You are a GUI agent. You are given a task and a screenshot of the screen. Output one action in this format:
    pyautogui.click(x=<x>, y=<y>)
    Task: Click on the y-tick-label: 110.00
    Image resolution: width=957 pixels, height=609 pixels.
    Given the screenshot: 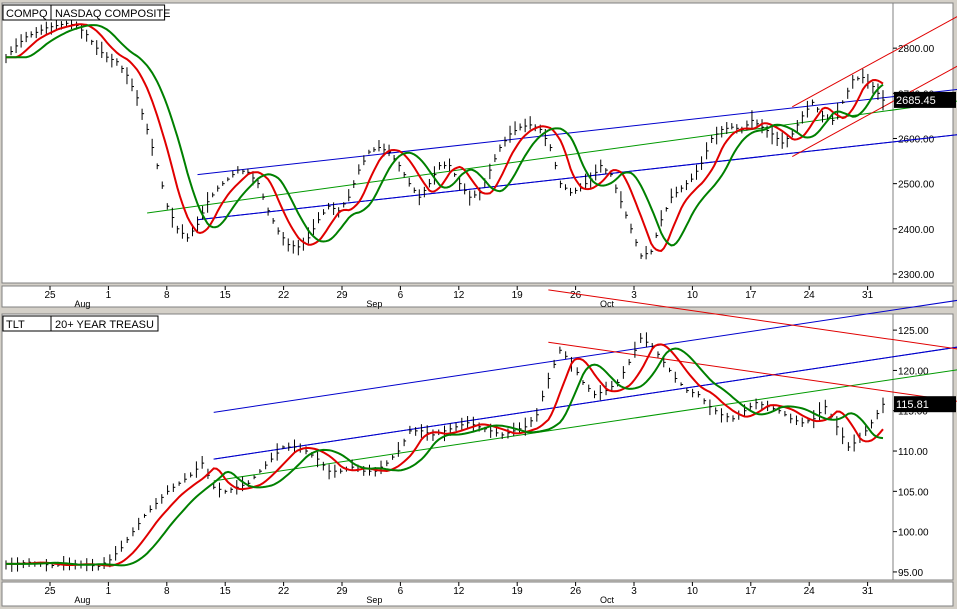 What is the action you would take?
    pyautogui.click(x=913, y=452)
    